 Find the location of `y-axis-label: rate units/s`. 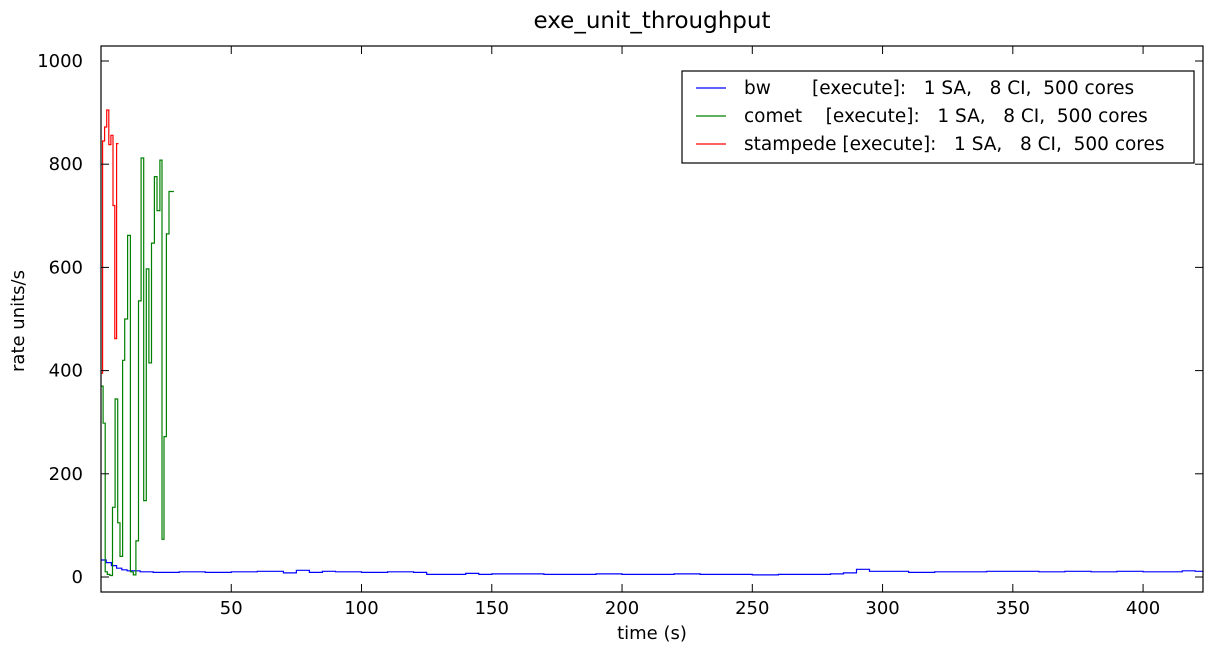

y-axis-label: rate units/s is located at coordinates (18, 321).